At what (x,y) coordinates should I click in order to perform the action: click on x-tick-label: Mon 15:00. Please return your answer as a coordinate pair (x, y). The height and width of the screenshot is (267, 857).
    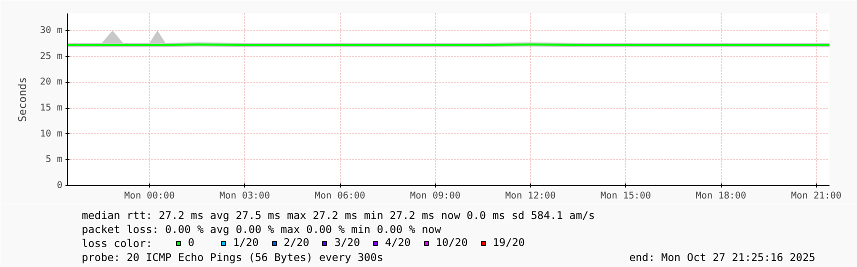
    Looking at the image, I should click on (626, 196).